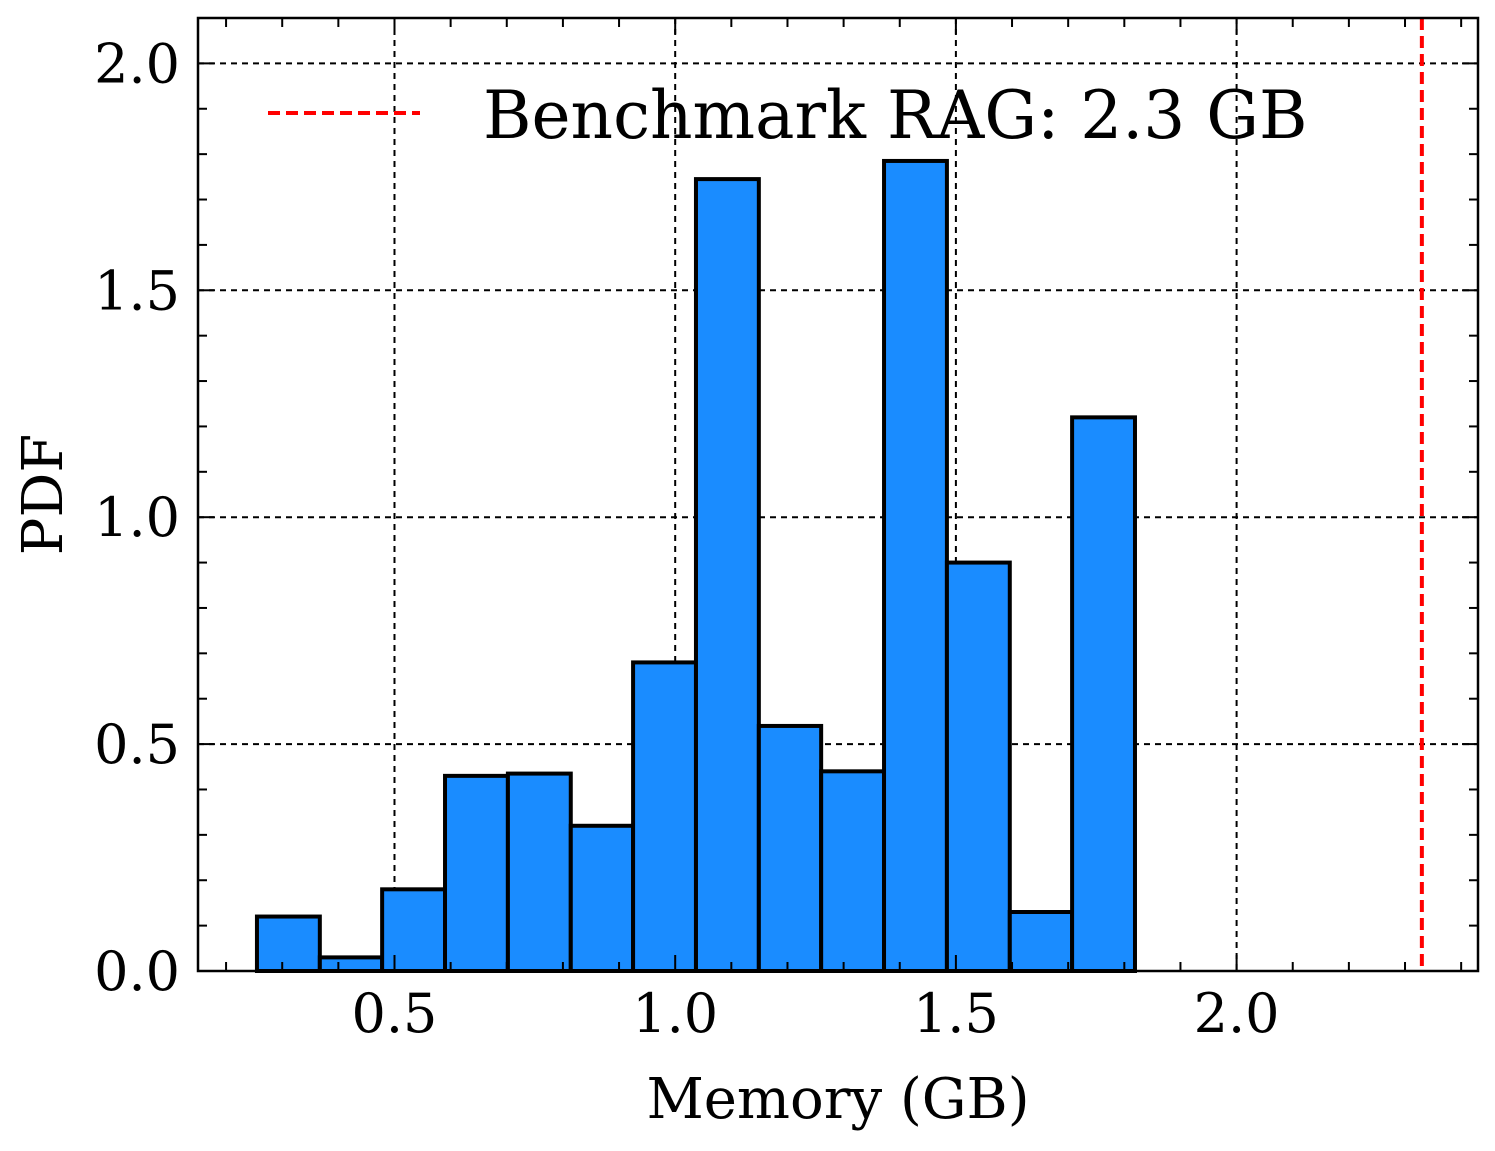 The height and width of the screenshot is (1151, 1495). Describe the element at coordinates (137, 971) in the screenshot. I see `y-tick-label: 0.0` at that location.